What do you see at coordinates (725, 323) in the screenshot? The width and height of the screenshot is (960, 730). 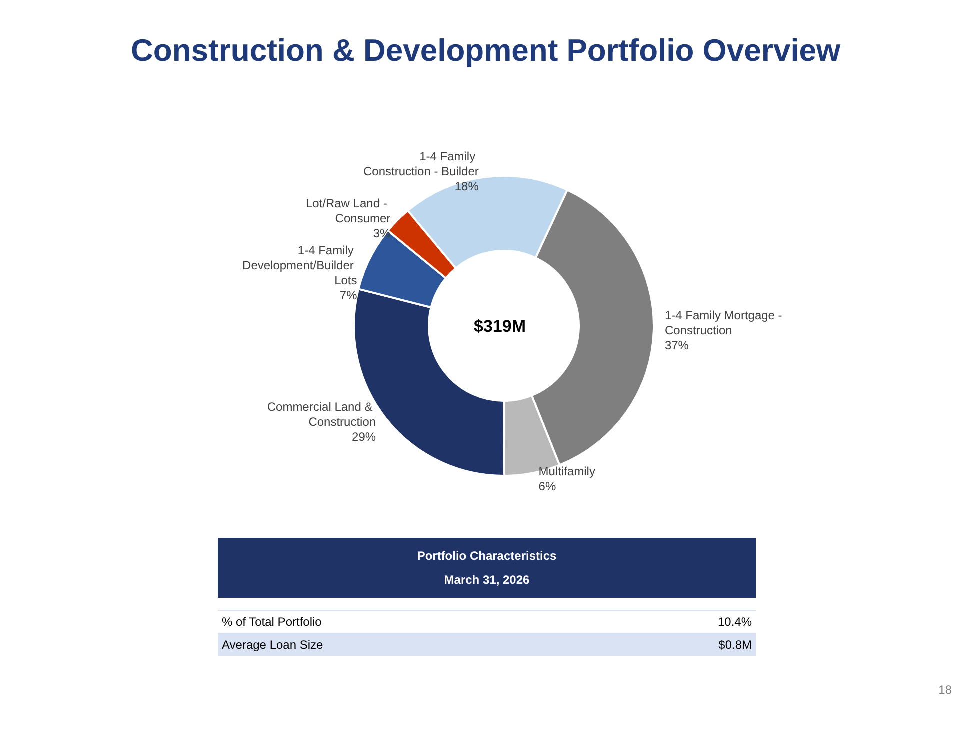 I see `slice-label: 1-4 Family Mortgage - Construction` at bounding box center [725, 323].